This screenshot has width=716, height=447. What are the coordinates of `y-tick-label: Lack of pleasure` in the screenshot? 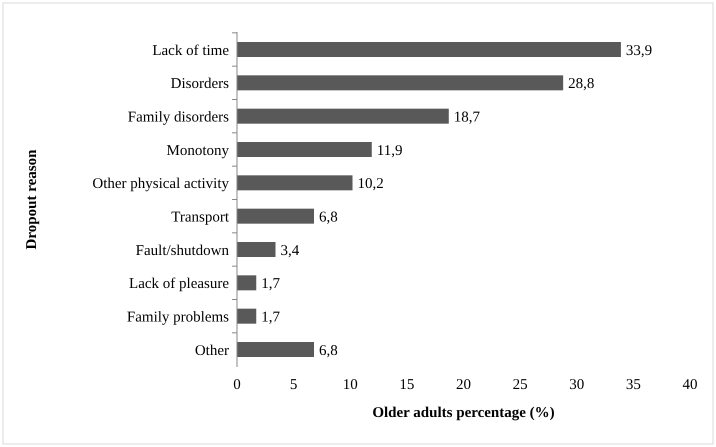 It's located at (179, 284).